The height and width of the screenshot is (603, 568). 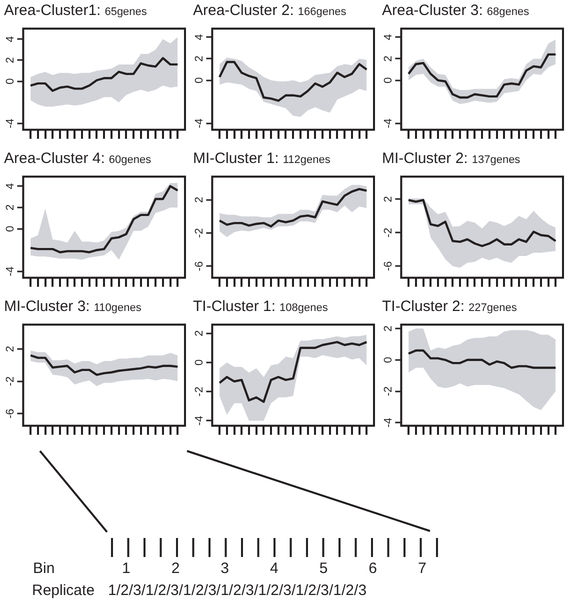 I want to click on text: 2, so click(x=175, y=568).